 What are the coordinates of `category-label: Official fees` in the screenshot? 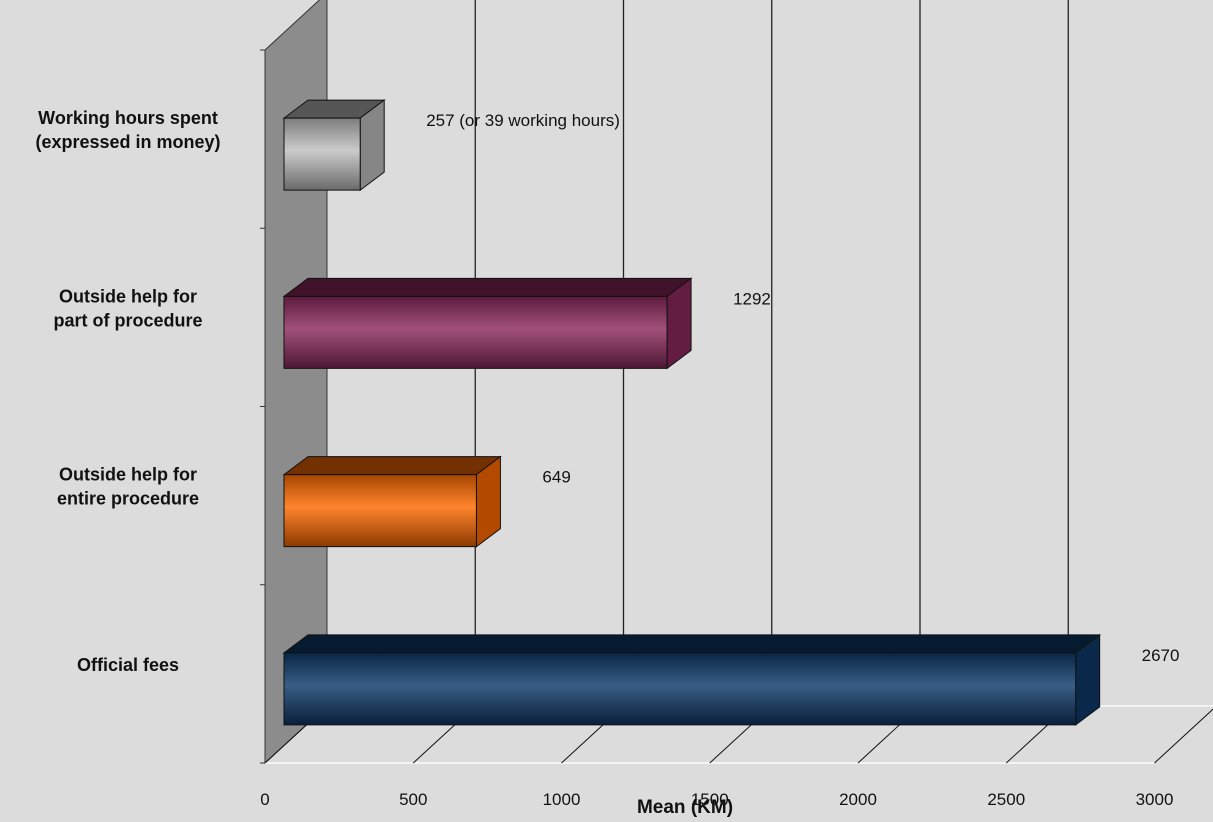 It's located at (128, 665).